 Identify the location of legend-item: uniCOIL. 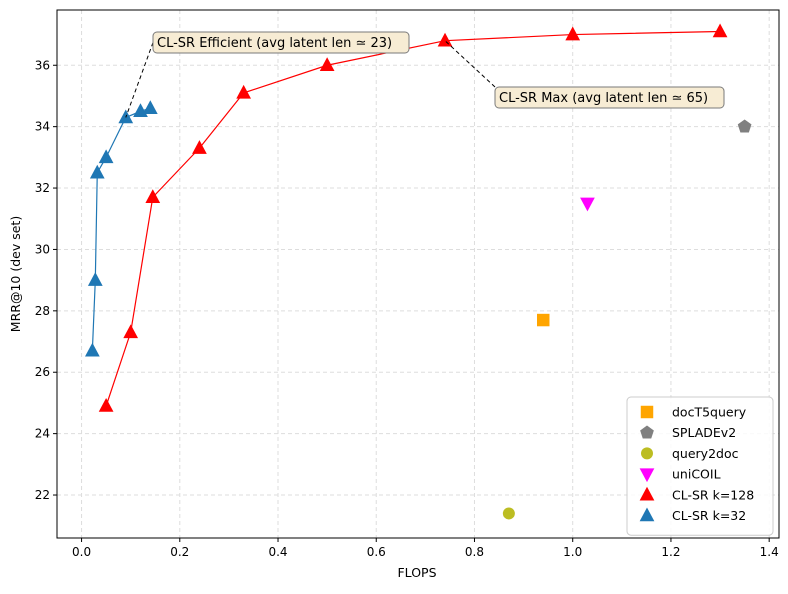
(680, 475).